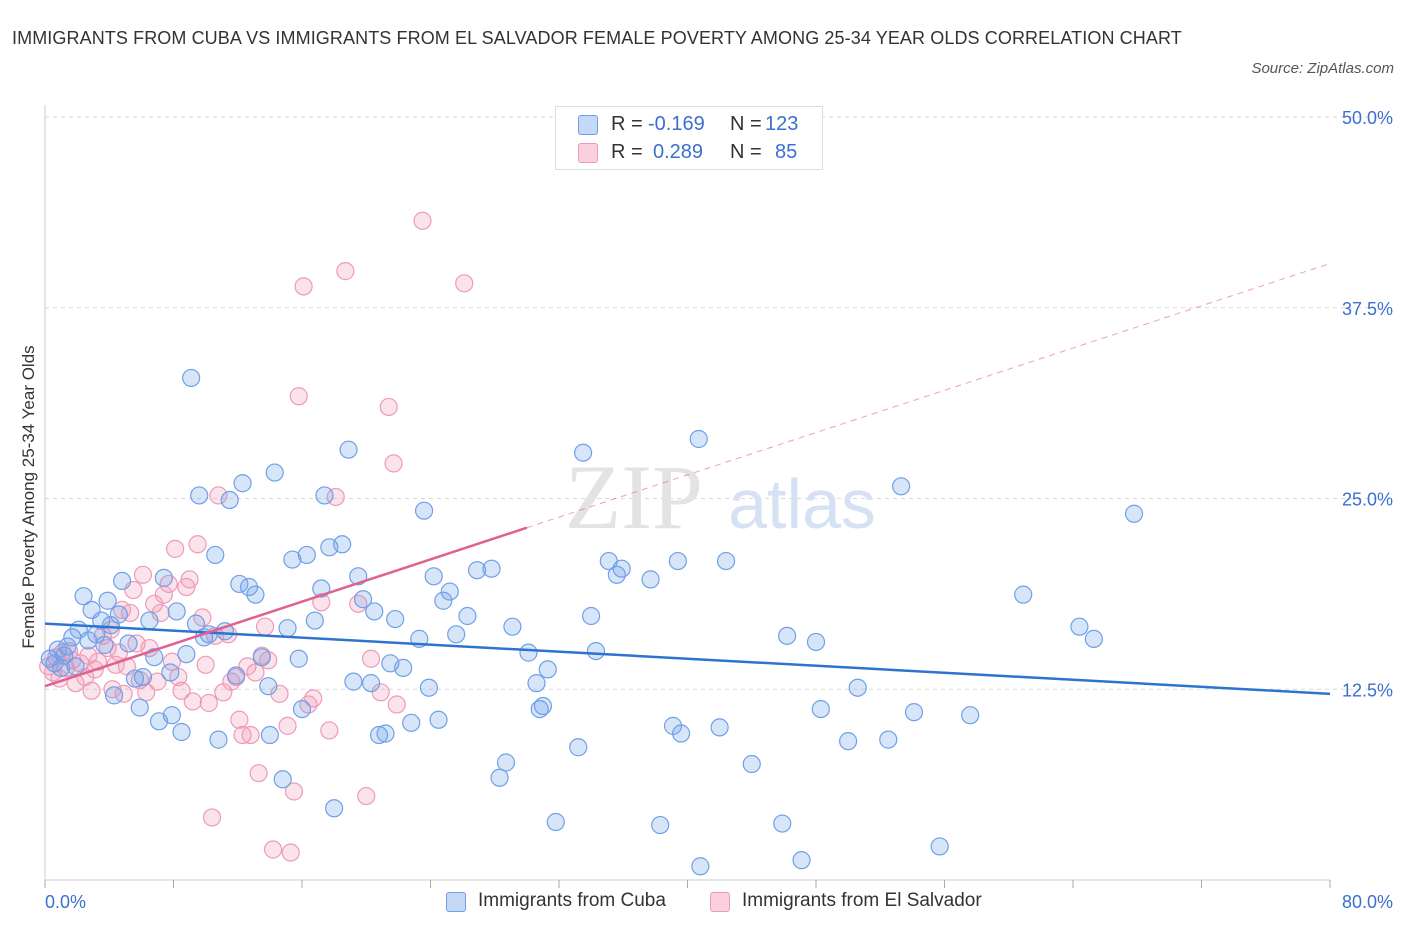  I want to click on legend-n-label: N =, so click(746, 152).